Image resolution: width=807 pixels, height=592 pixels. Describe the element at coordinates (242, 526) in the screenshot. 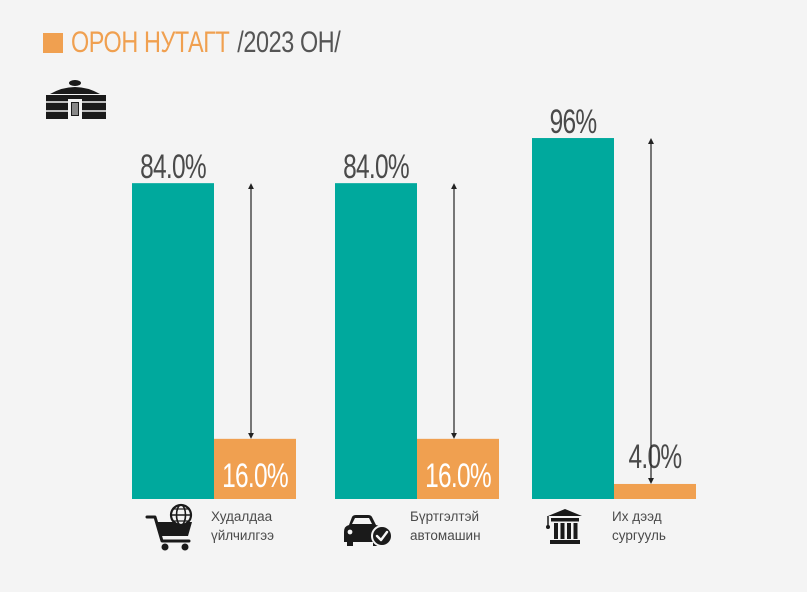

I see `category-label-trade: Худалдаа үйлчилгээ` at that location.